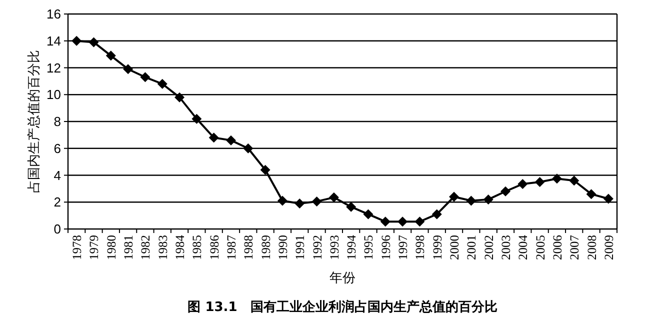 This screenshot has width=660, height=325. What do you see at coordinates (197, 247) in the screenshot?
I see `x-tick-label: 1985` at bounding box center [197, 247].